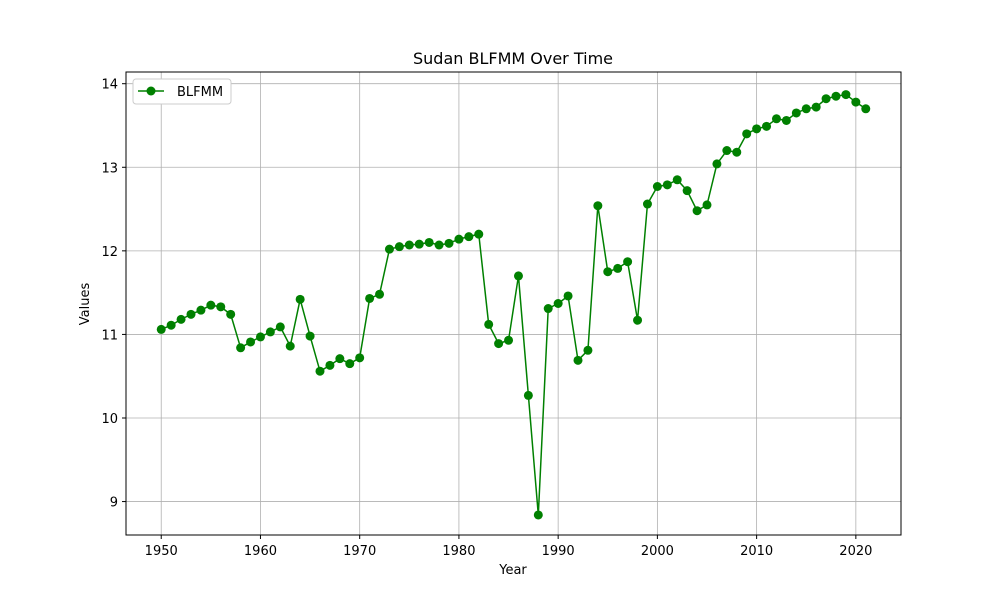 Image resolution: width=1000 pixels, height=600 pixels. I want to click on y-tick-label: 9, so click(114, 503).